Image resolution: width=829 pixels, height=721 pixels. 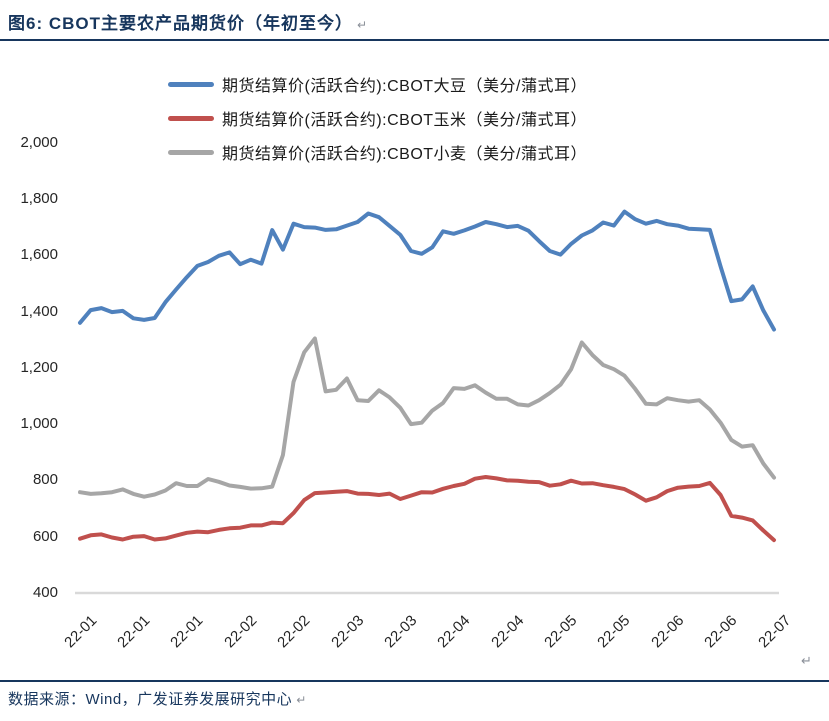 I want to click on figure-header: 图6: CBOT主要农产品期货价（年初至今） ↵, so click(x=187, y=21).